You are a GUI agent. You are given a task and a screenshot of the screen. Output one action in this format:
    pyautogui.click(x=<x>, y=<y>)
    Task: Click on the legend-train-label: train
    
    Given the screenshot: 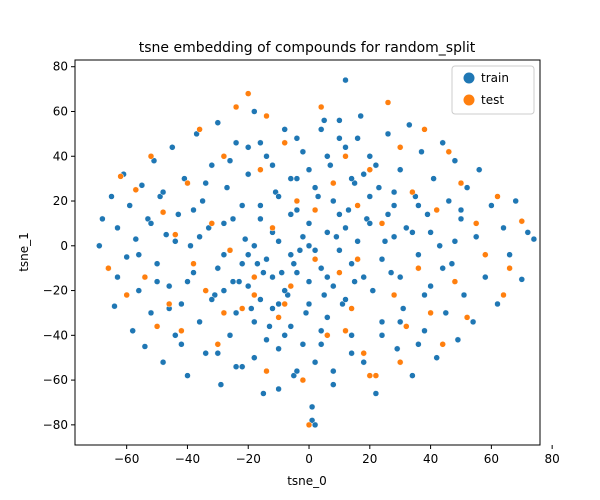 What is the action you would take?
    pyautogui.click(x=495, y=78)
    